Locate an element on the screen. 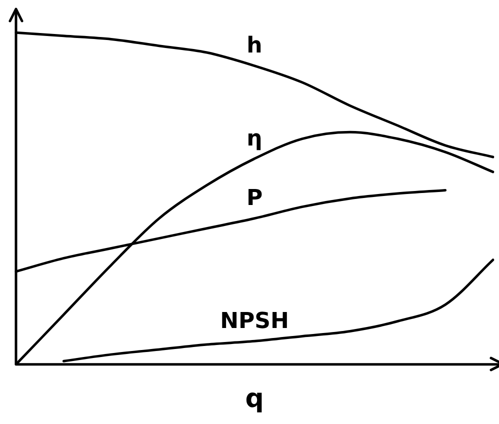  x-axis-title: q is located at coordinates (254, 399).